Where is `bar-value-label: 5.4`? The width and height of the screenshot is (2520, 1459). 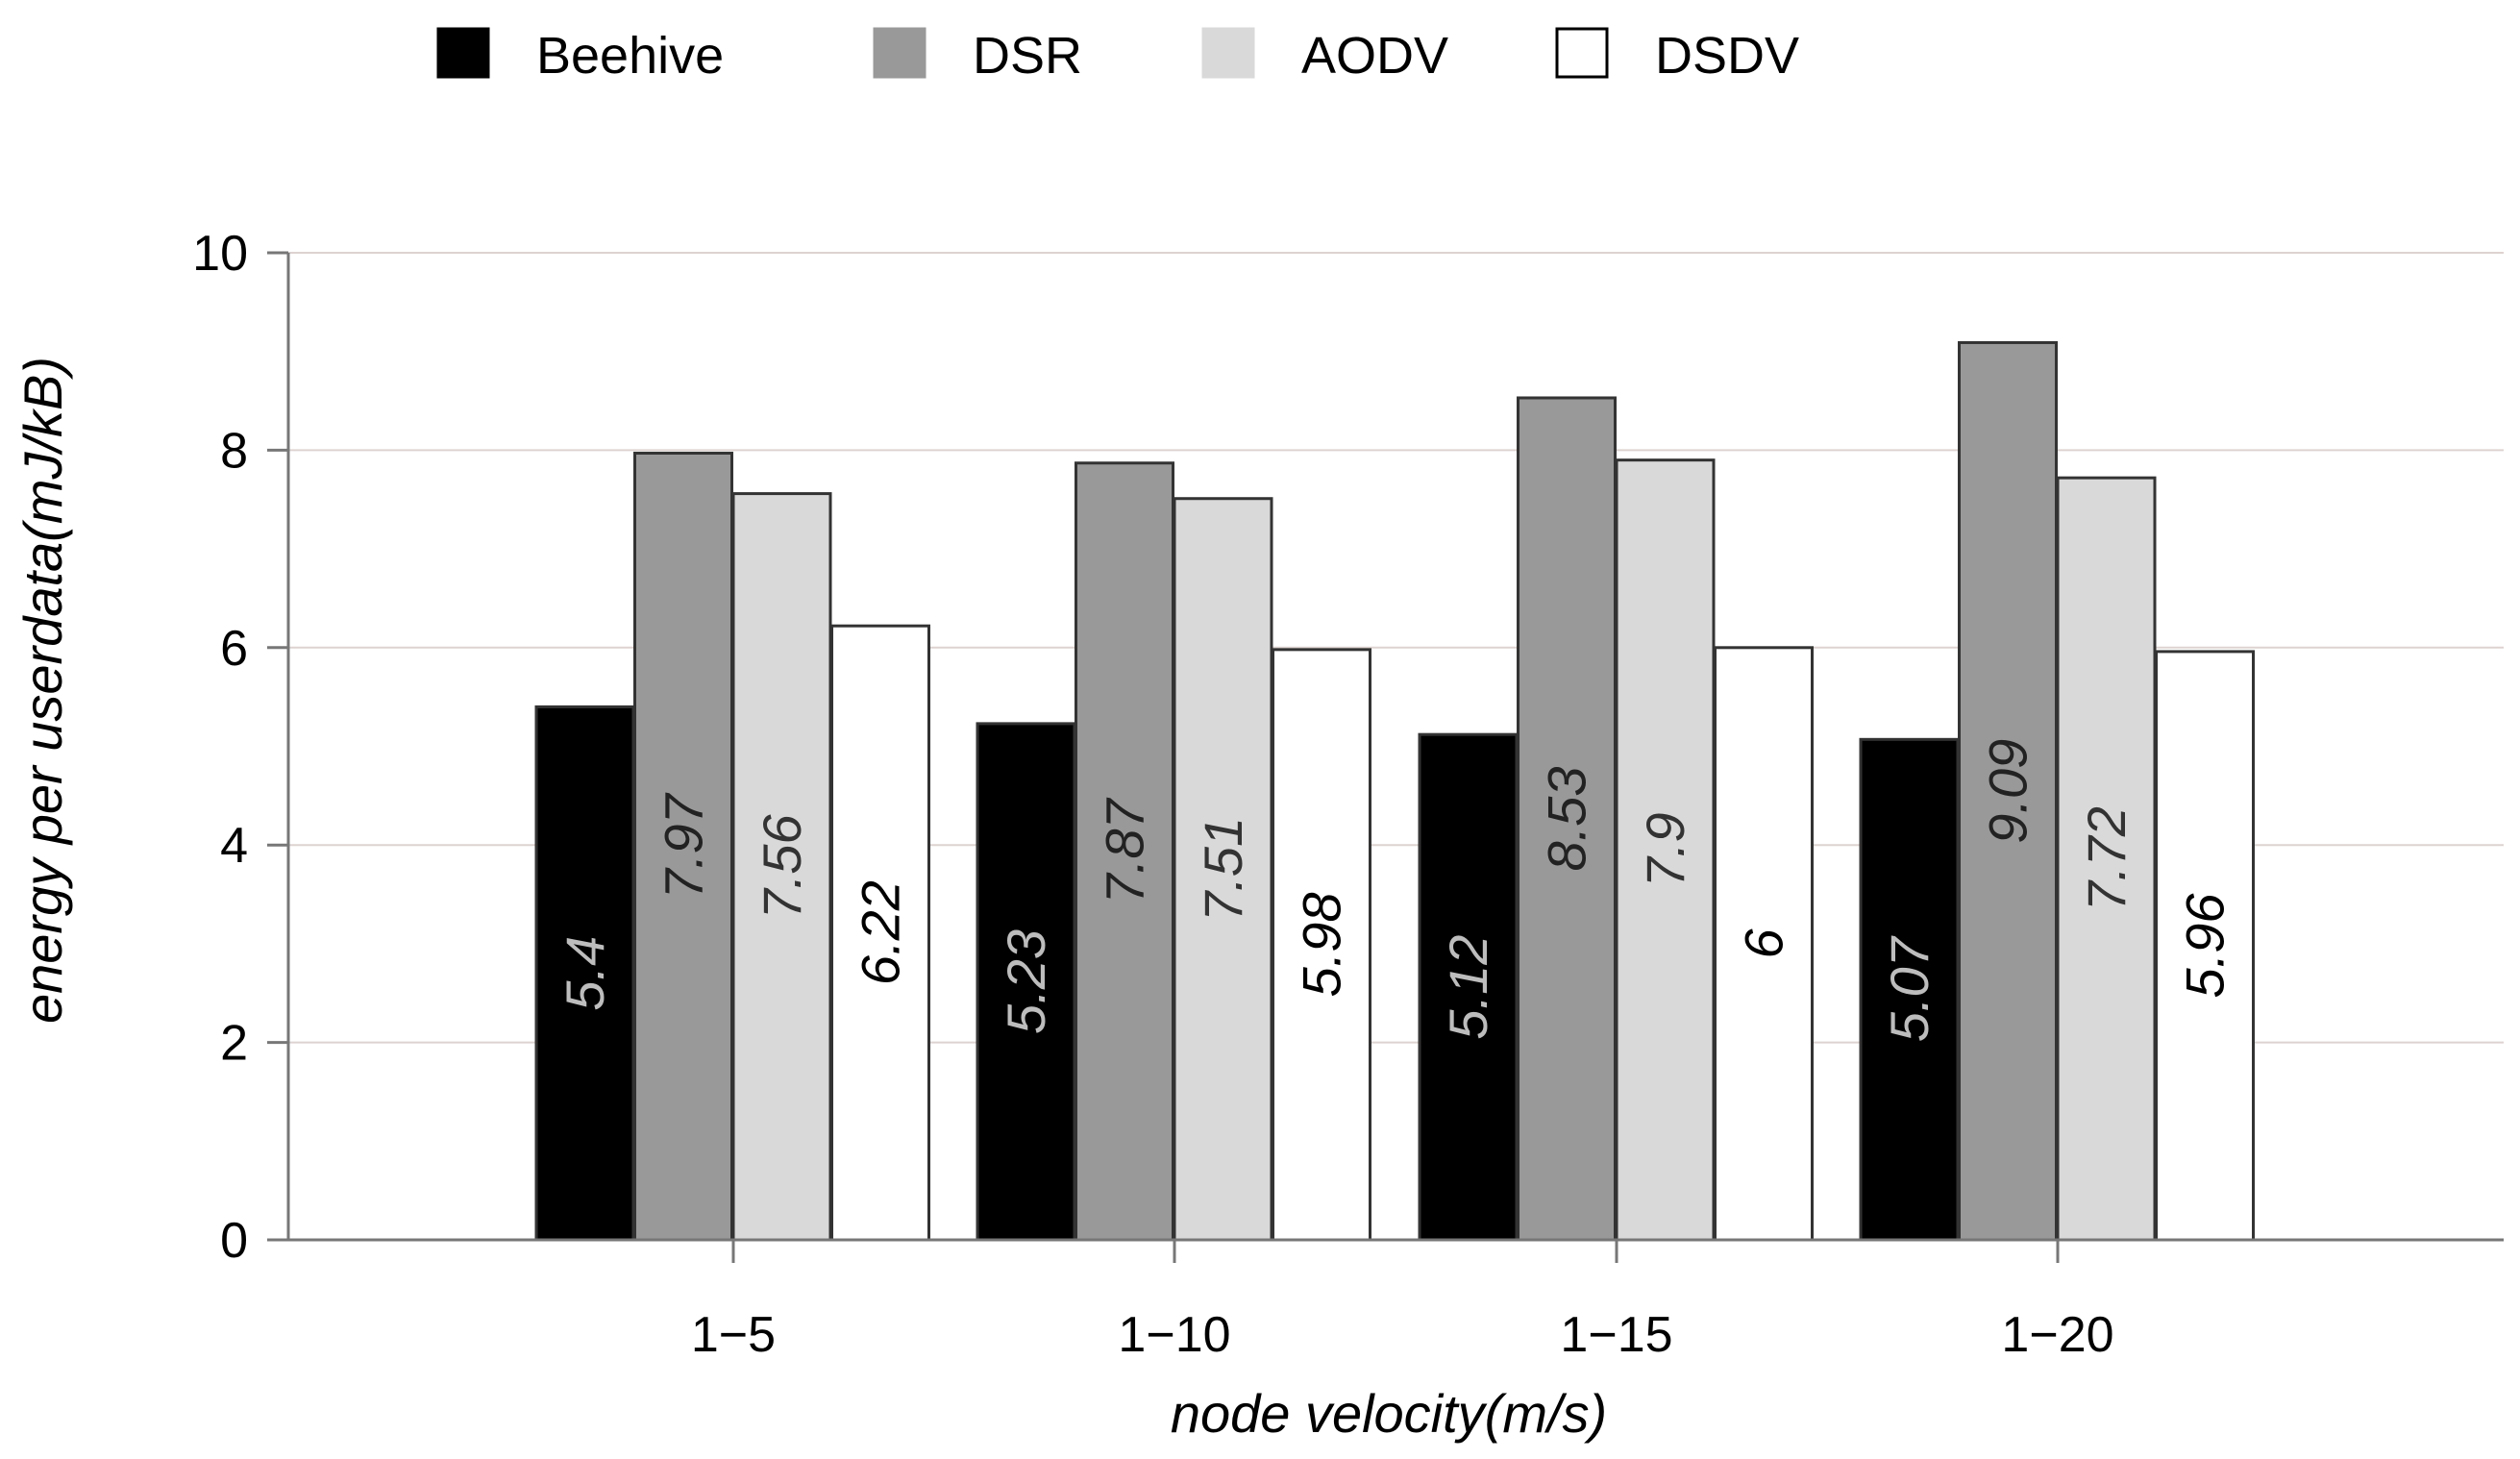 bar-value-label: 5.4 is located at coordinates (585, 974).